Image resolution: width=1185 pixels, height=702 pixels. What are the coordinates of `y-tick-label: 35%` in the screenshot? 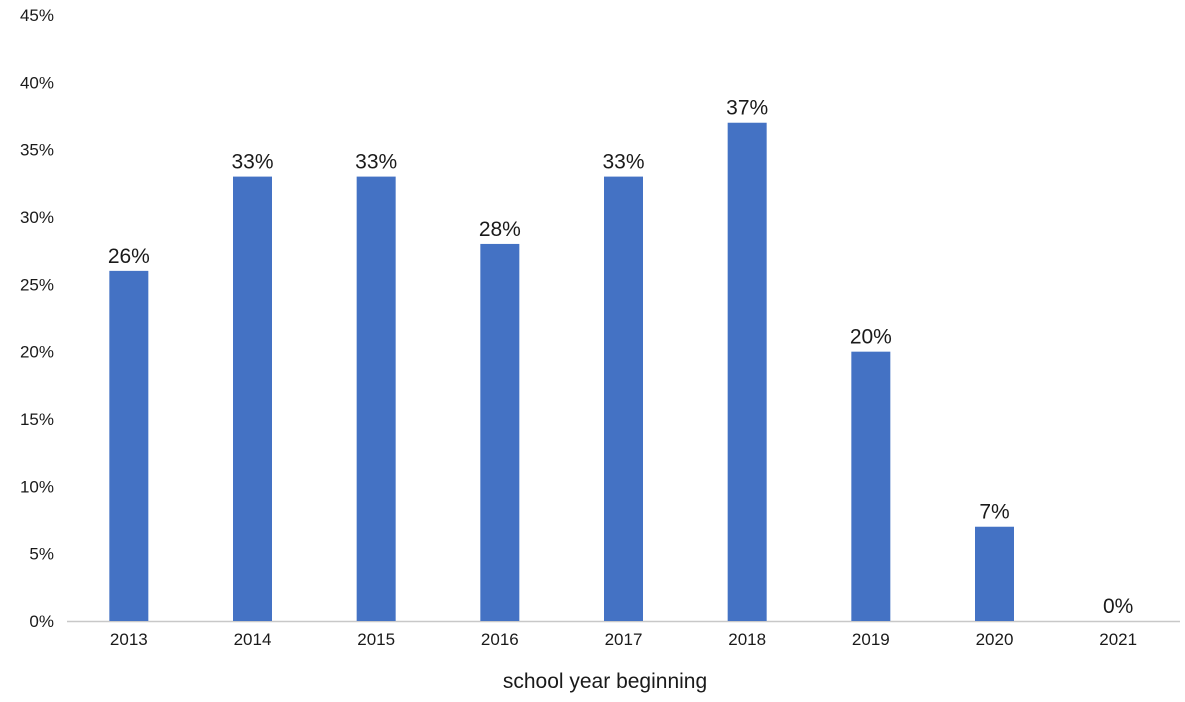 It's located at (37, 150).